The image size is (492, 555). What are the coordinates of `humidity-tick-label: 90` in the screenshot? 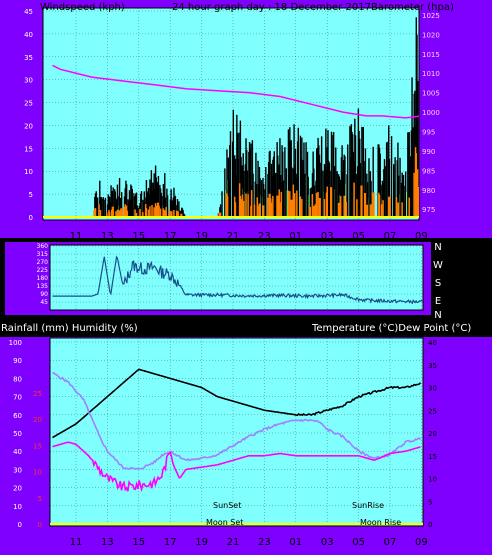 It's located at (17, 361).